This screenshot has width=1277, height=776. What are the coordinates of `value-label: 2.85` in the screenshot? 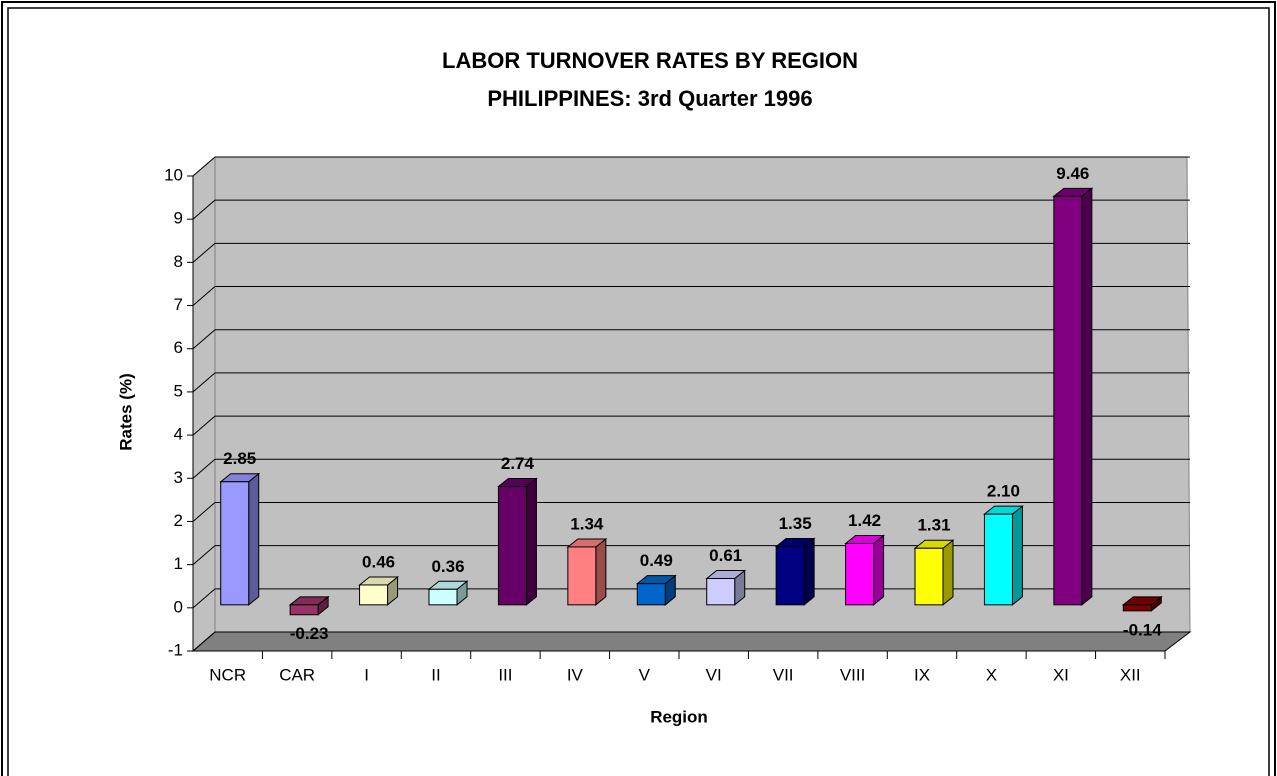 It's located at (239, 458).